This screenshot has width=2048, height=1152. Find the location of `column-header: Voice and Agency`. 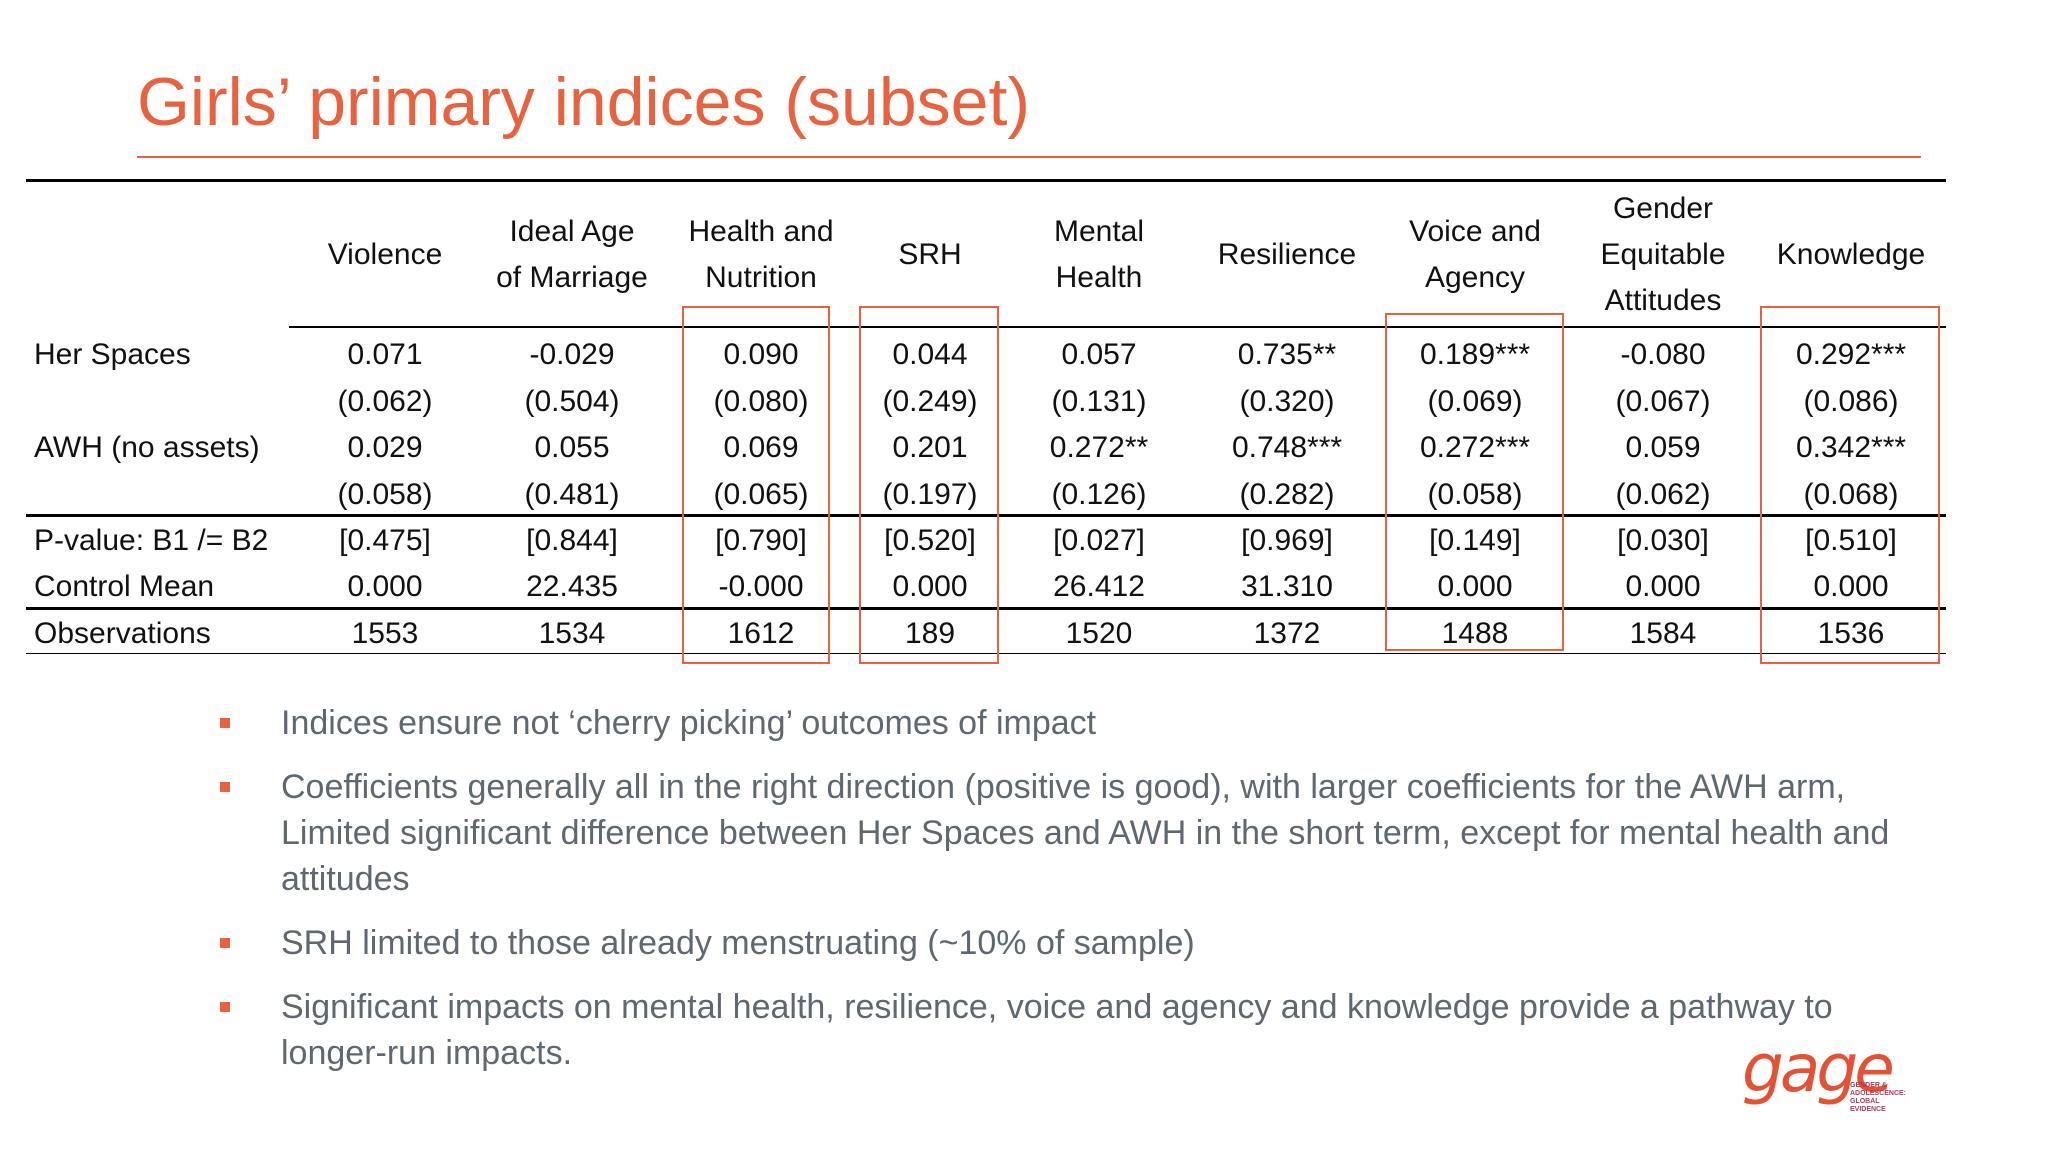

column-header: Voice and Agency is located at coordinates (1475, 255).